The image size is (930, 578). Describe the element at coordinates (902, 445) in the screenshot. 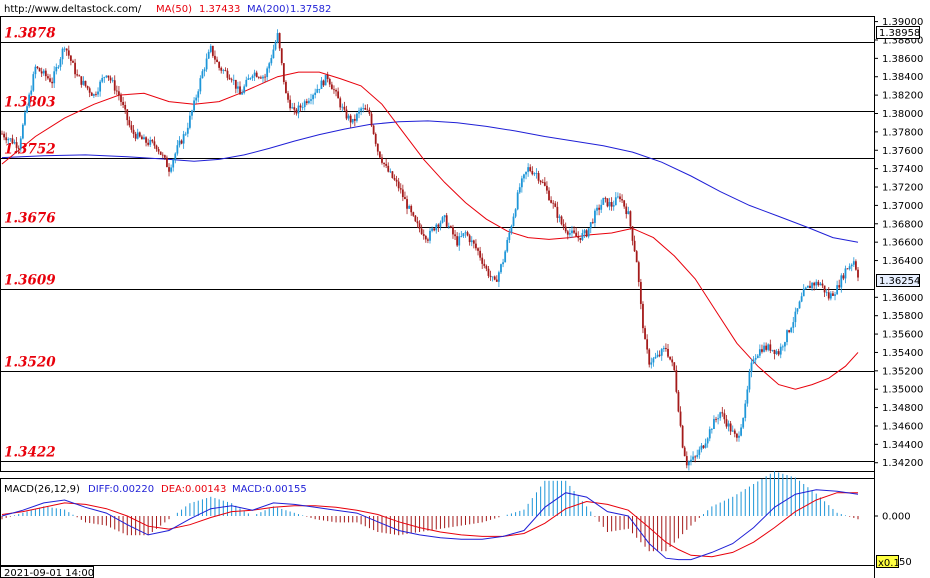

I see `price-tick-label: 1.34400` at that location.